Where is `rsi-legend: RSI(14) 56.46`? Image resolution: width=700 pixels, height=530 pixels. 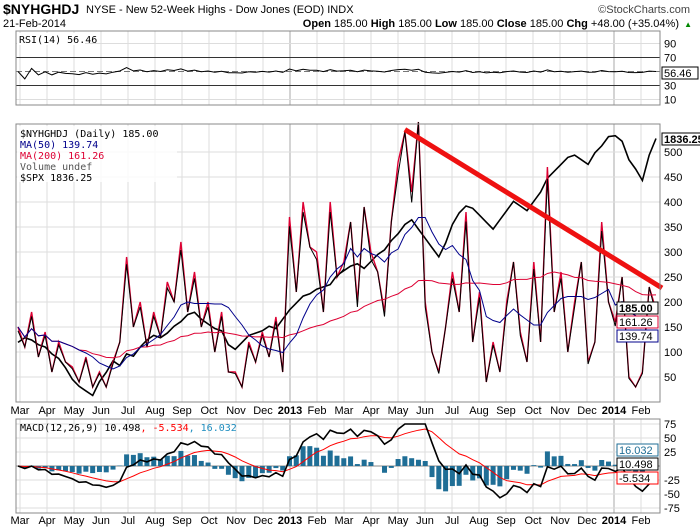 rsi-legend: RSI(14) 56.46 is located at coordinates (58, 40).